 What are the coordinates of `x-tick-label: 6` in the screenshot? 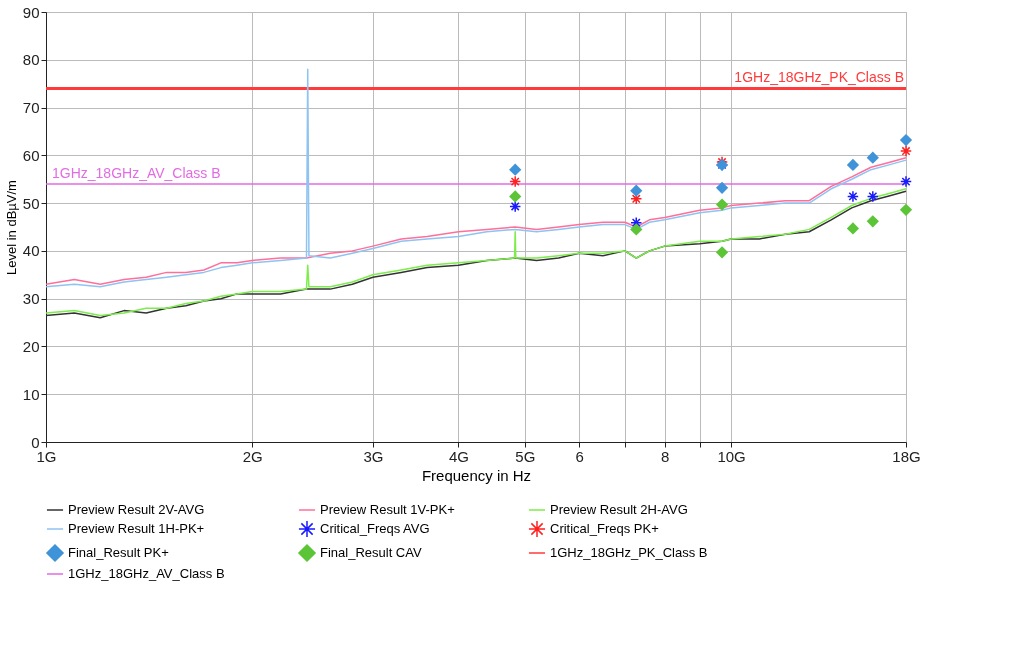 It's located at (579, 456).